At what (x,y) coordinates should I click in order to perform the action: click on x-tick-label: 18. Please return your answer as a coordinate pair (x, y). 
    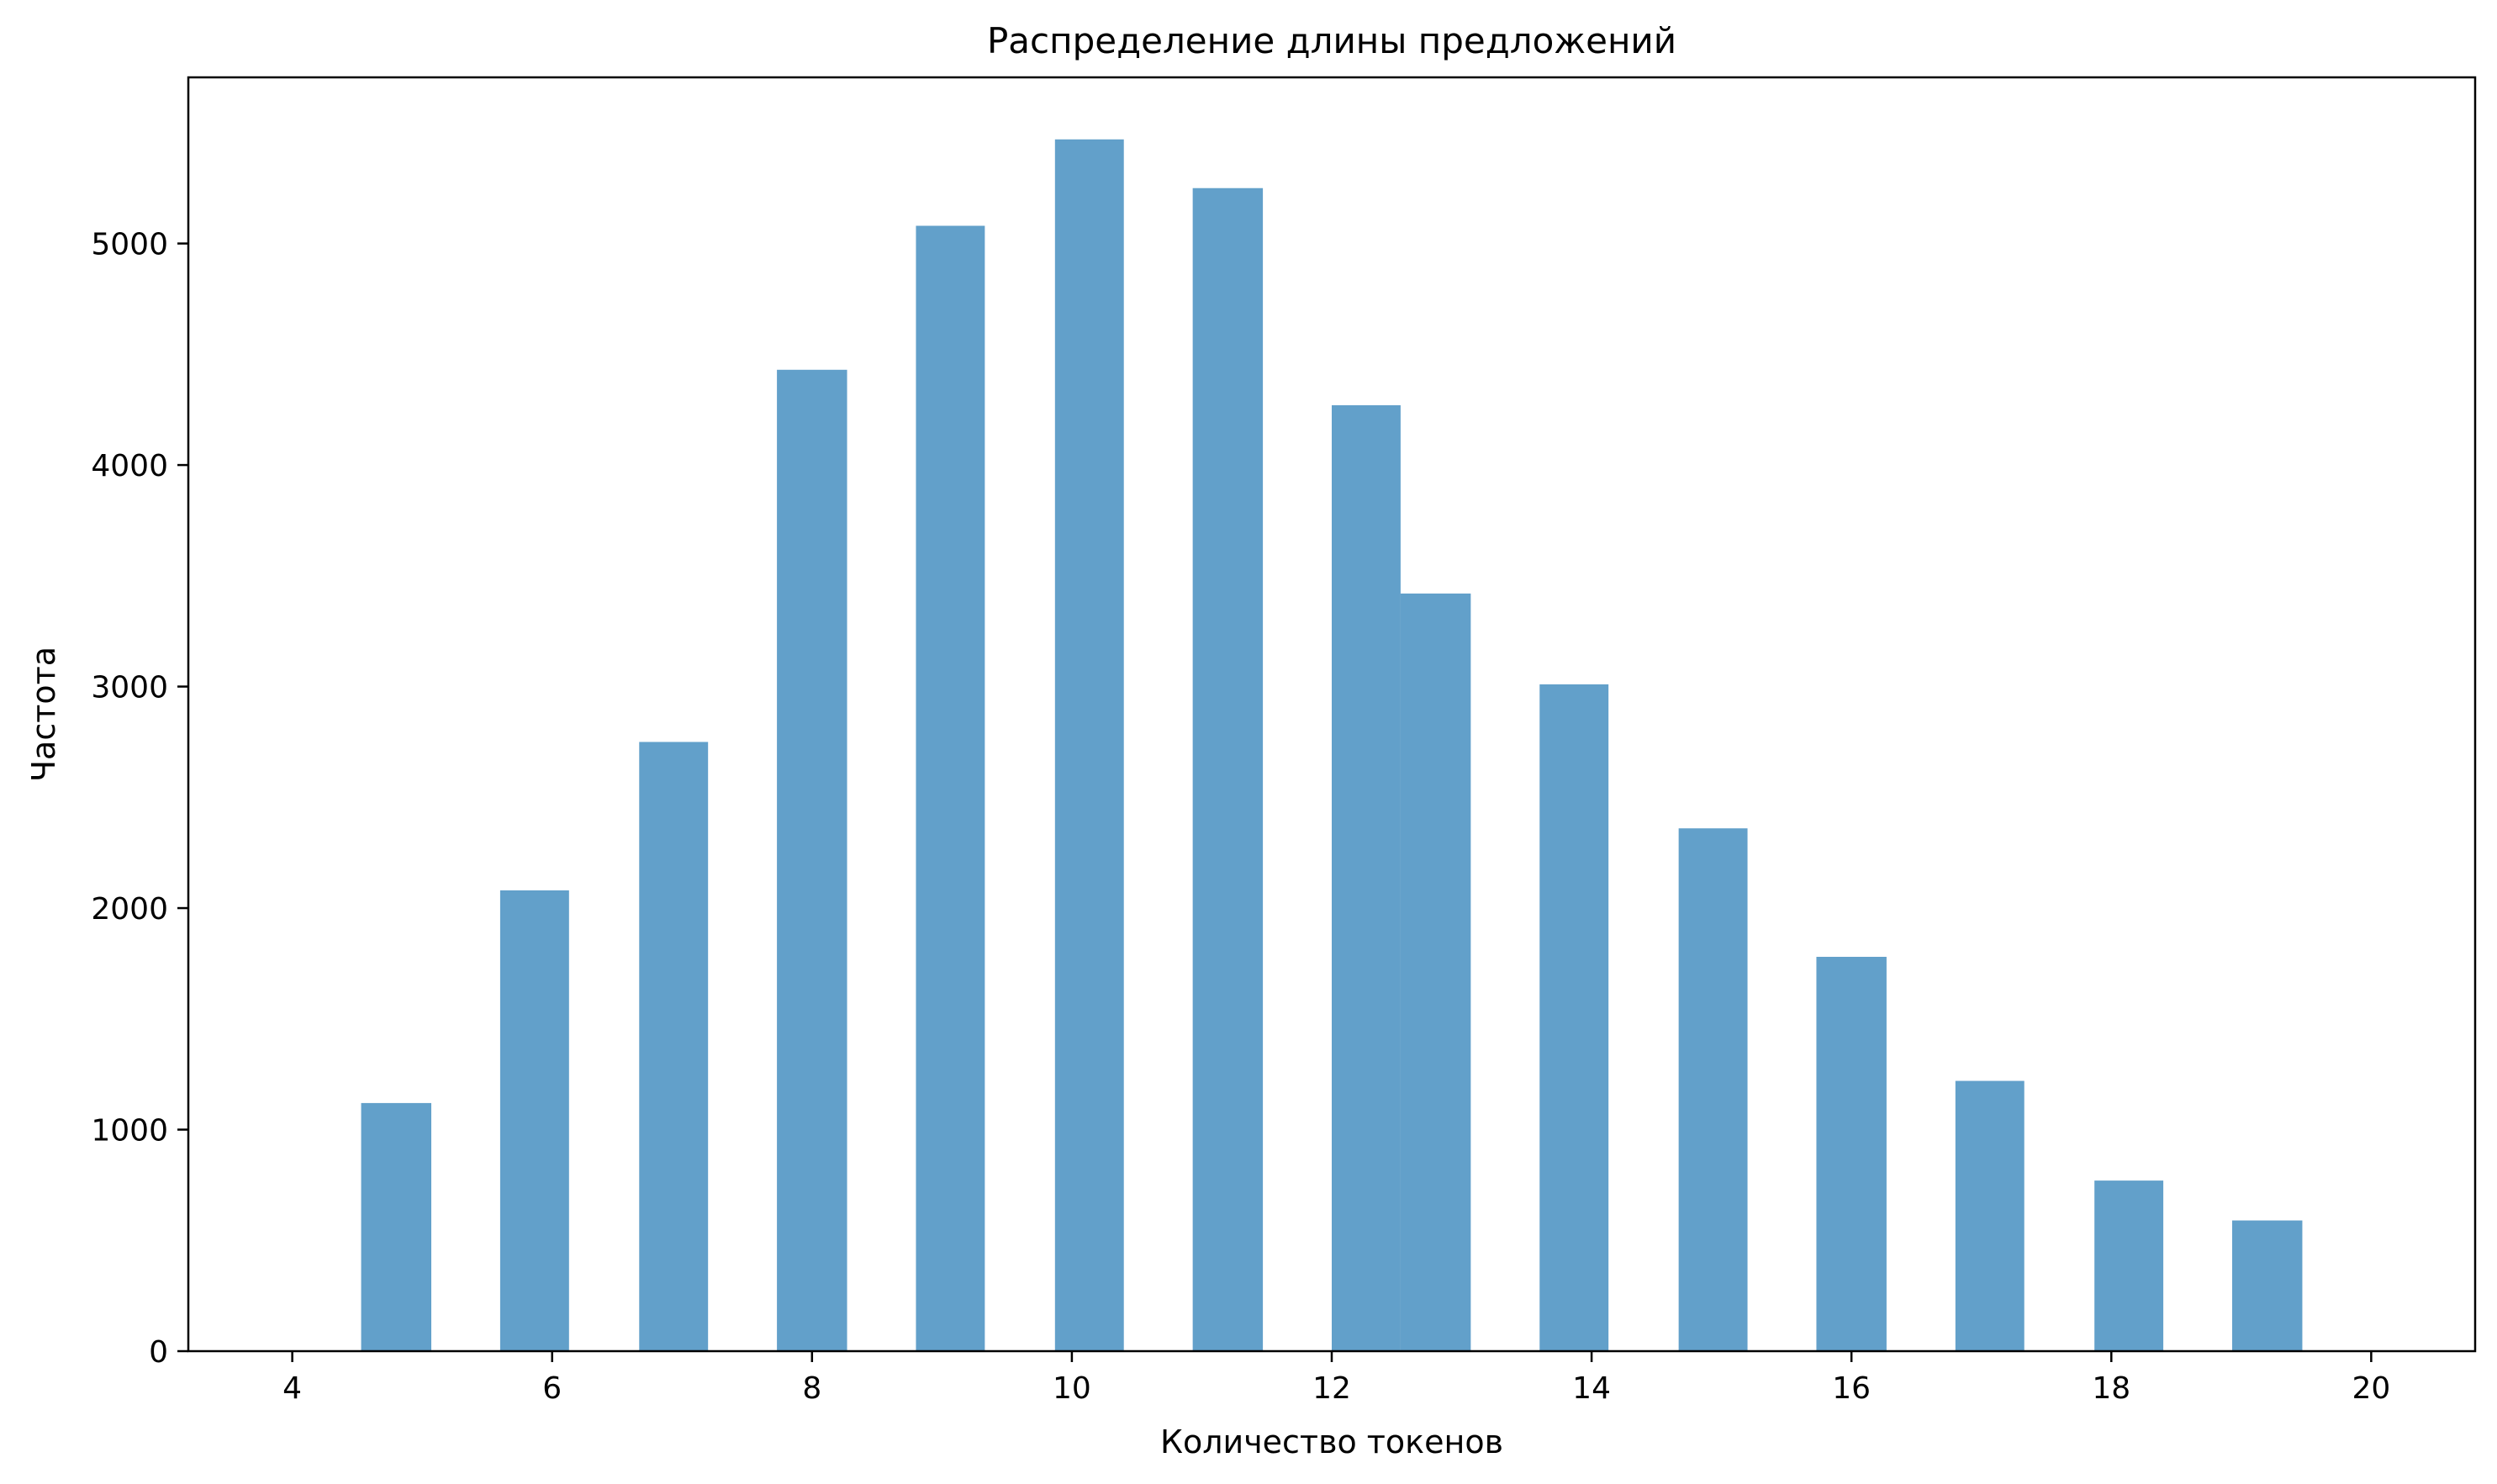
    Looking at the image, I should click on (2111, 1388).